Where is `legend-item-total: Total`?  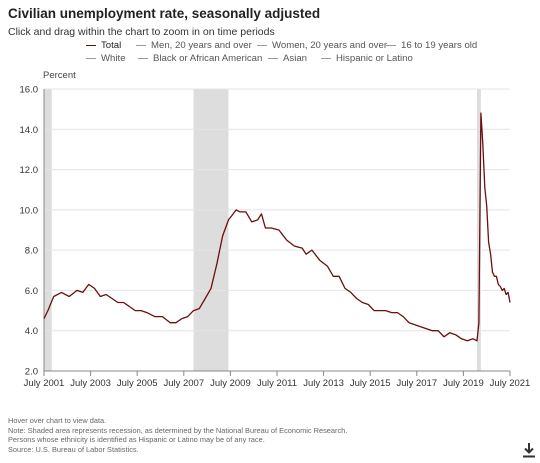 legend-item-total: Total is located at coordinates (103, 45).